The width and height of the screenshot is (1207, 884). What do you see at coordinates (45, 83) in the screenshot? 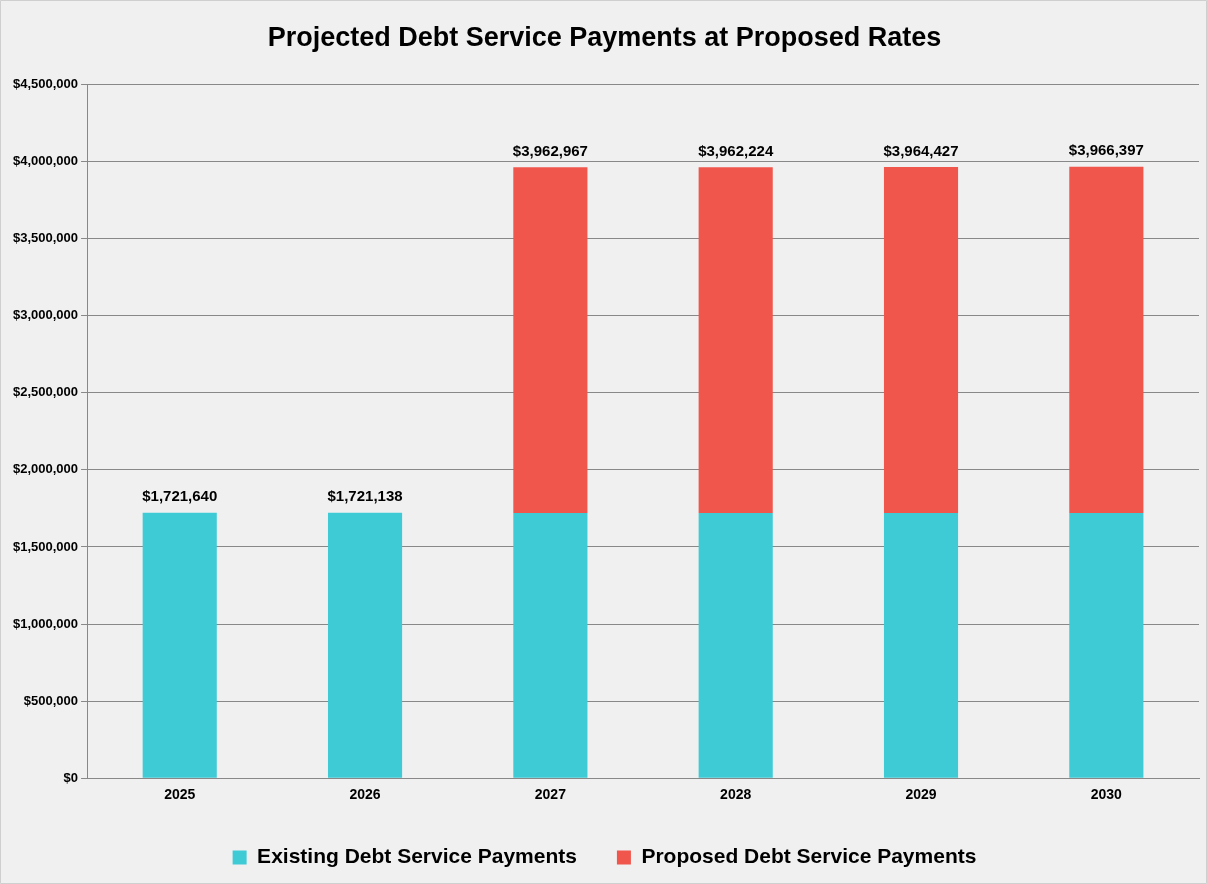
I see `y-tick-label: $4,500,000` at bounding box center [45, 83].